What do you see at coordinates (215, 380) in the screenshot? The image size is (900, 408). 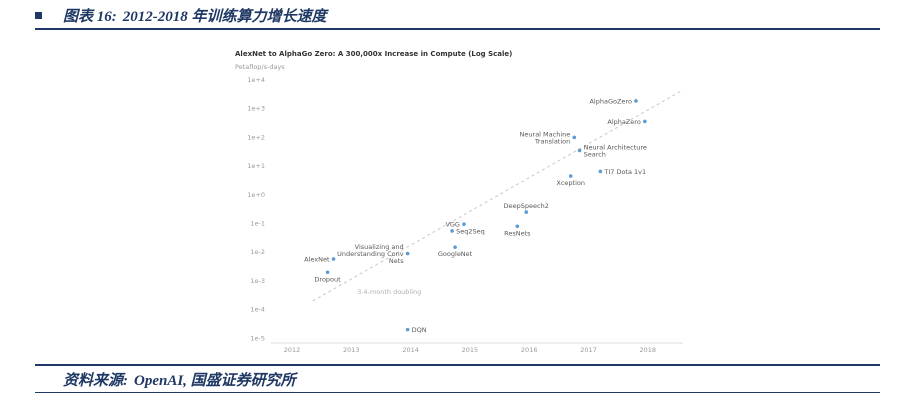 I see `source-text: OpenAI, 国盛证券研究所` at bounding box center [215, 380].